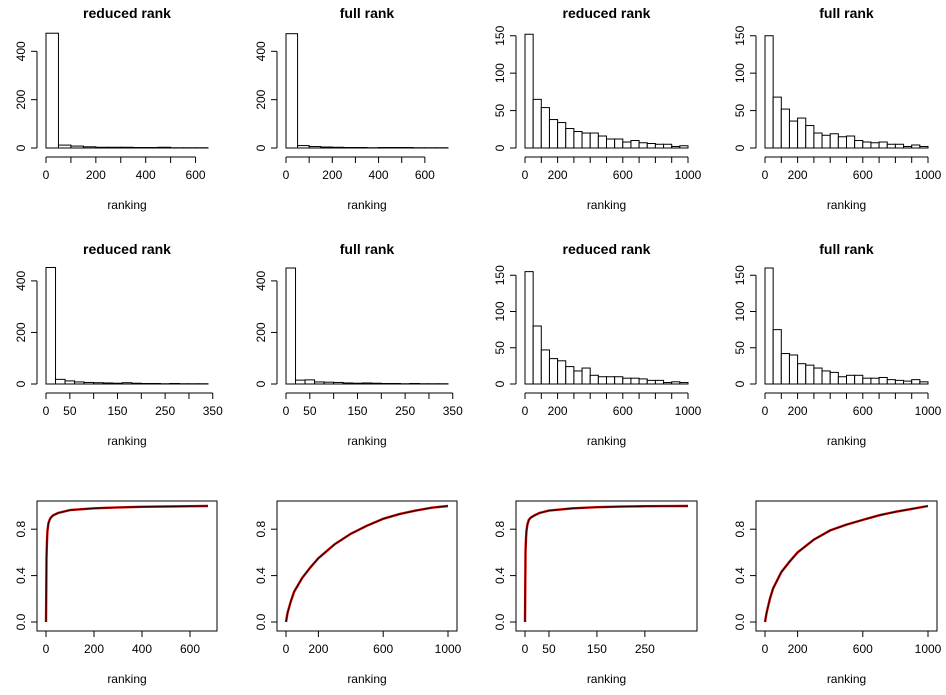 The width and height of the screenshot is (946, 695). Describe the element at coordinates (367, 249) in the screenshot. I see `panel-title: full rank` at that location.